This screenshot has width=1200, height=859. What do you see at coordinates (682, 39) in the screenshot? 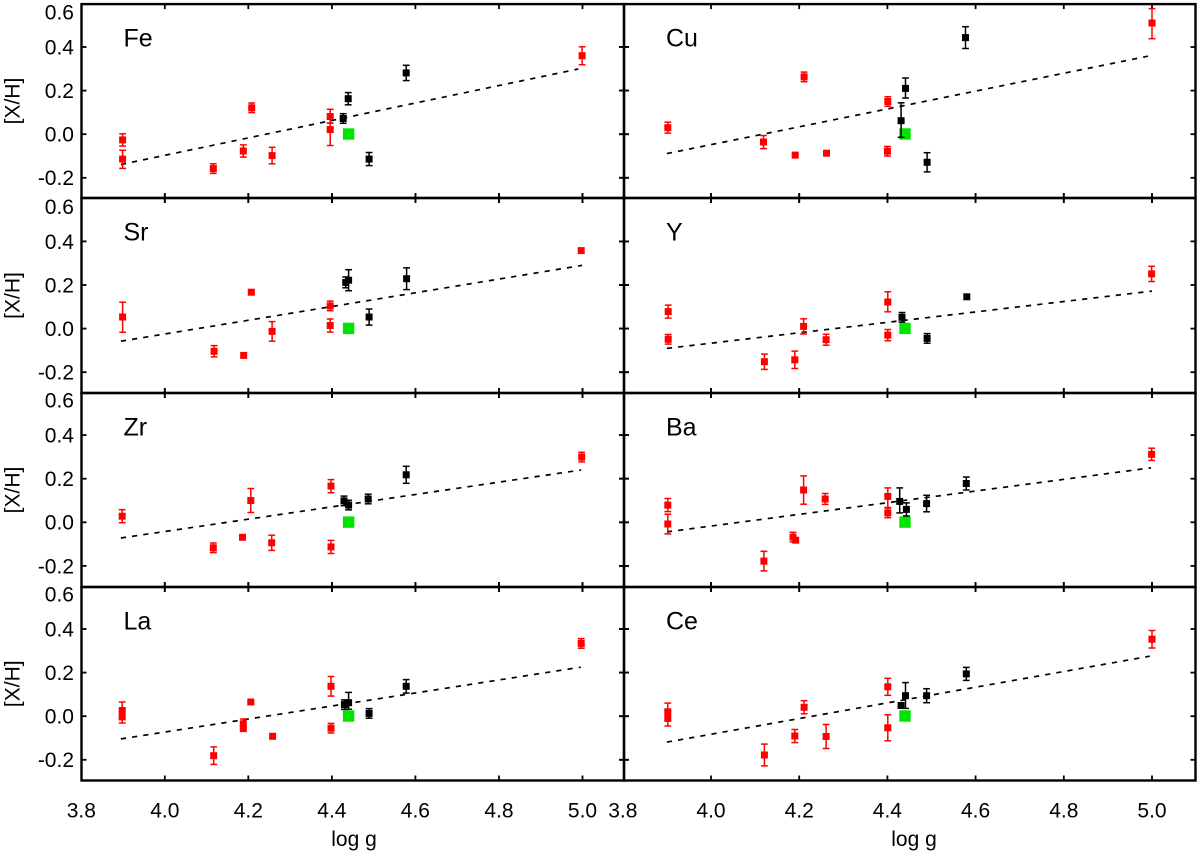
I see `svg-text: Cu` at bounding box center [682, 39].